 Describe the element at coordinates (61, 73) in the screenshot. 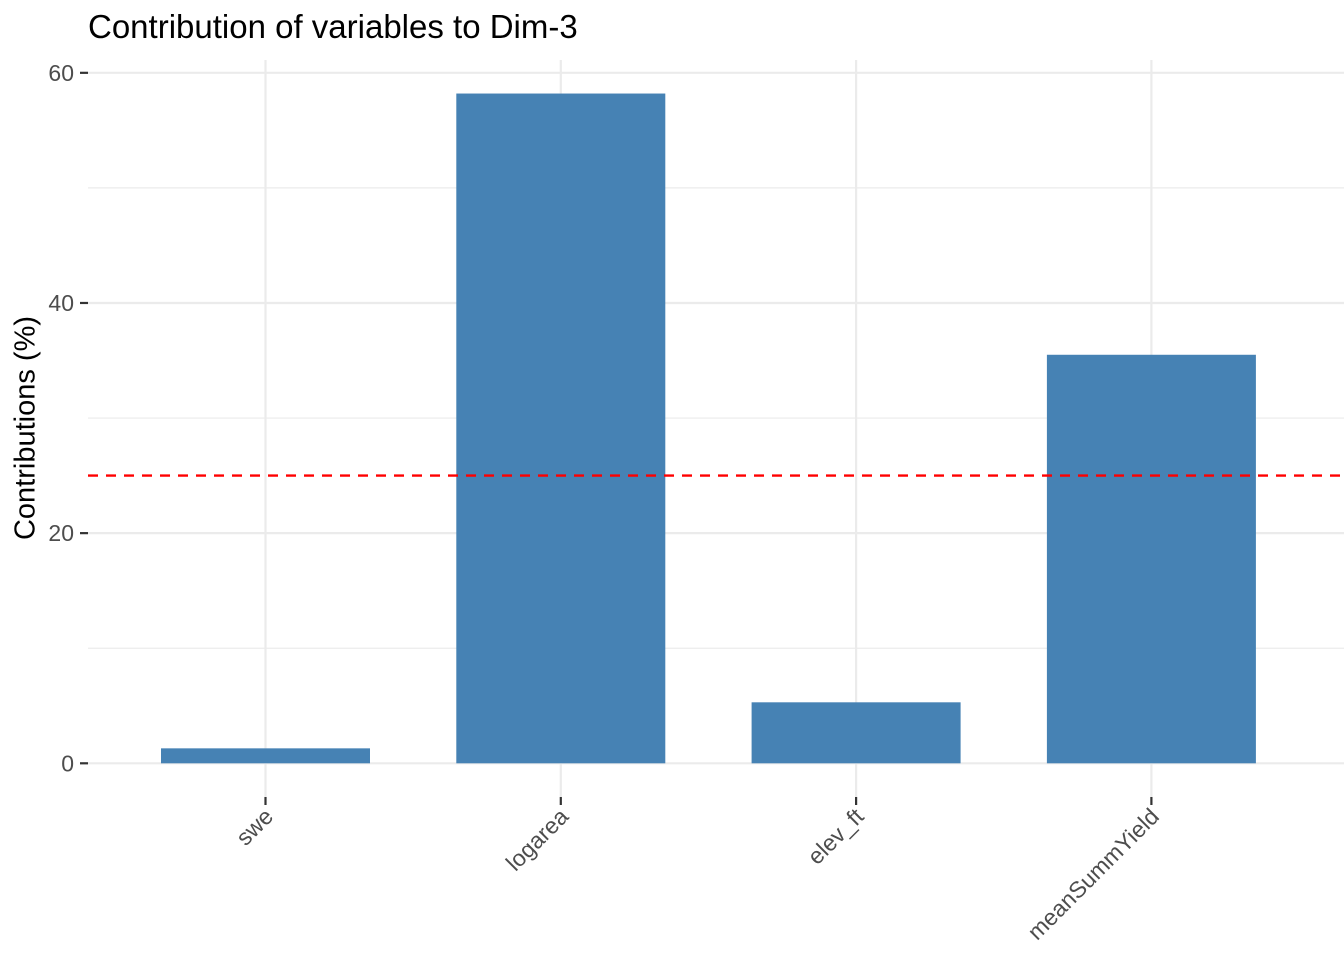

I see `y-tick-label: 60` at that location.